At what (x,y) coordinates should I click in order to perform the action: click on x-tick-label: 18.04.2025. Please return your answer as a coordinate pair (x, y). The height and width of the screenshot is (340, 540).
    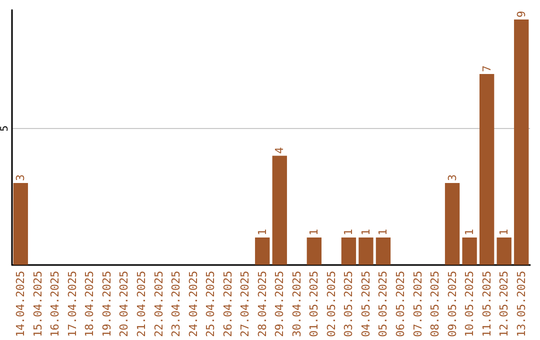
    Looking at the image, I should click on (89, 304).